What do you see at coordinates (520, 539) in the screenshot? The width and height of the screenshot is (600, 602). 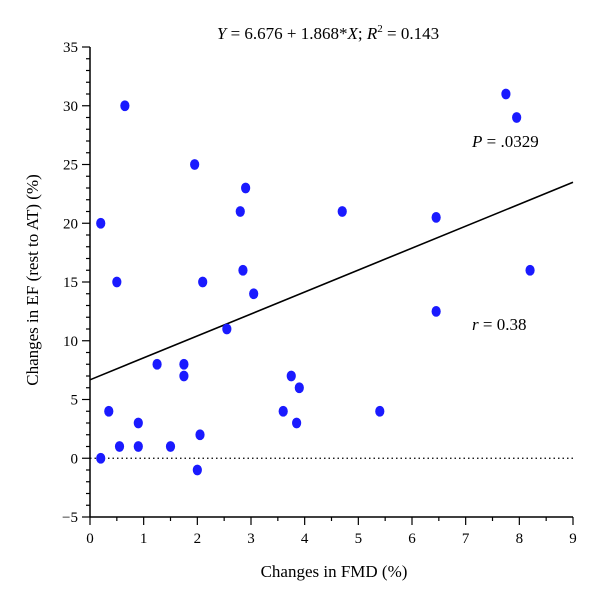 I see `x-tick-label: 8` at bounding box center [520, 539].